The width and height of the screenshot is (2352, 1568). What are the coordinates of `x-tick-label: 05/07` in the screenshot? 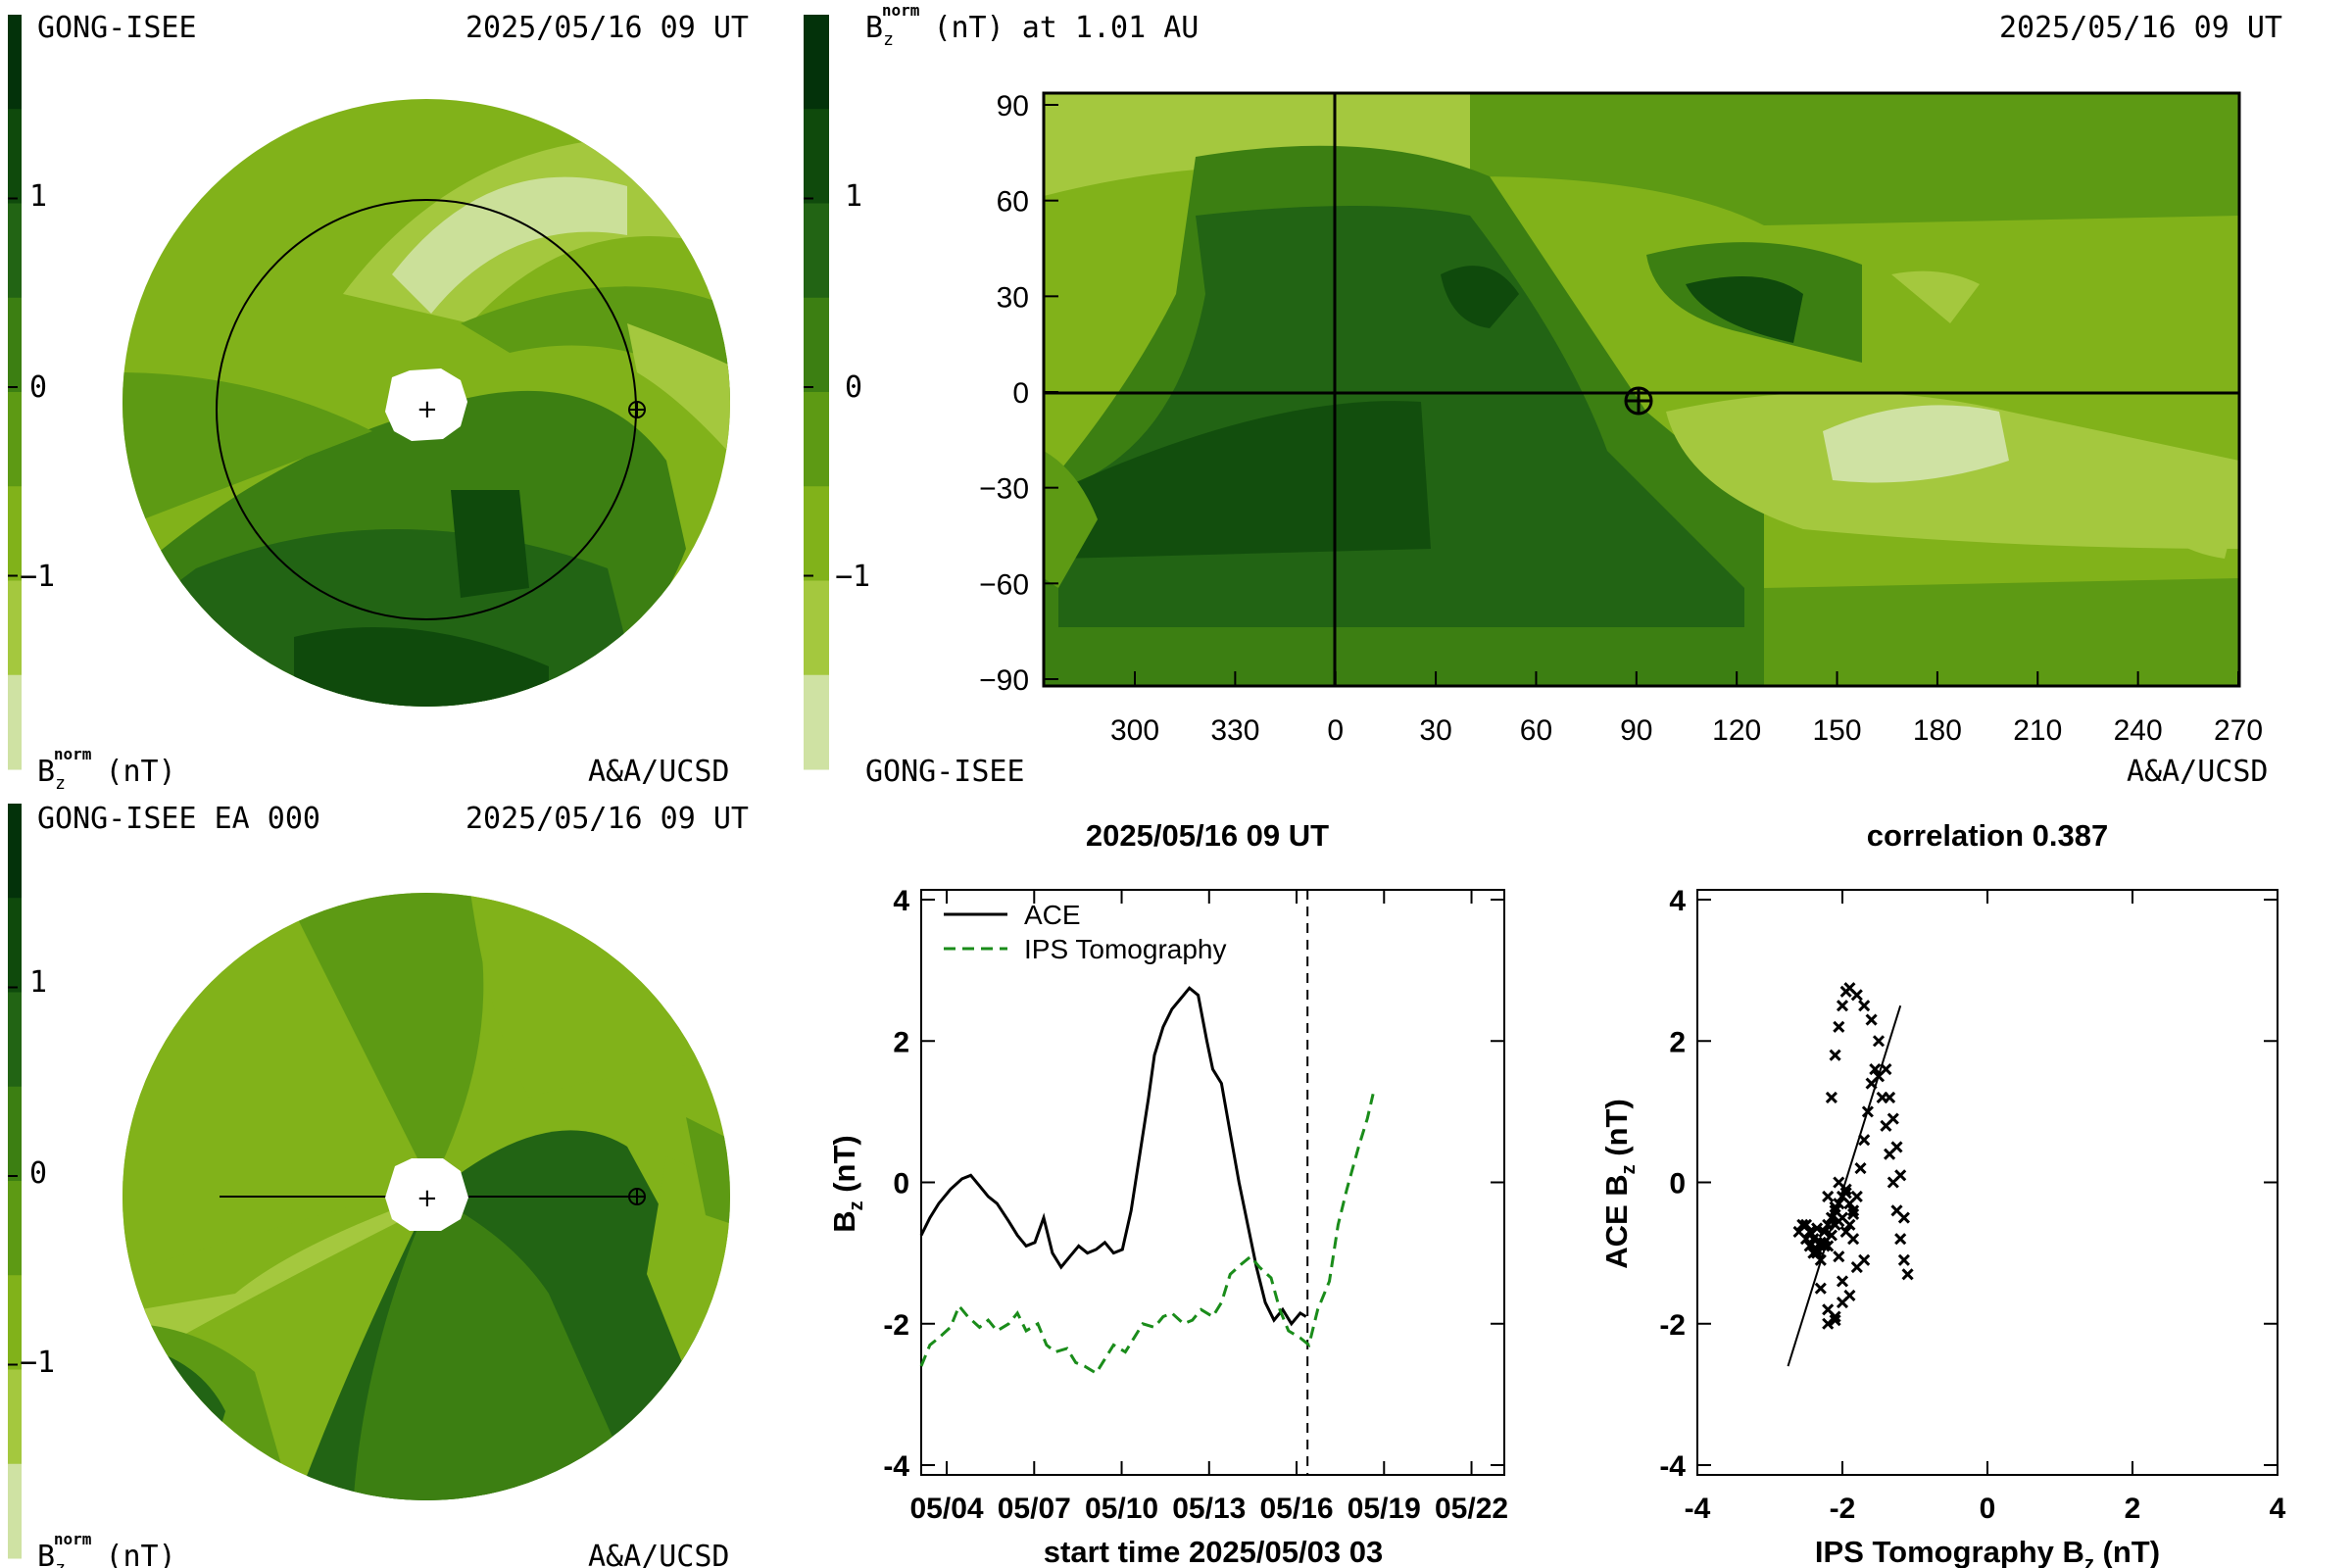 It's located at (1034, 1509).